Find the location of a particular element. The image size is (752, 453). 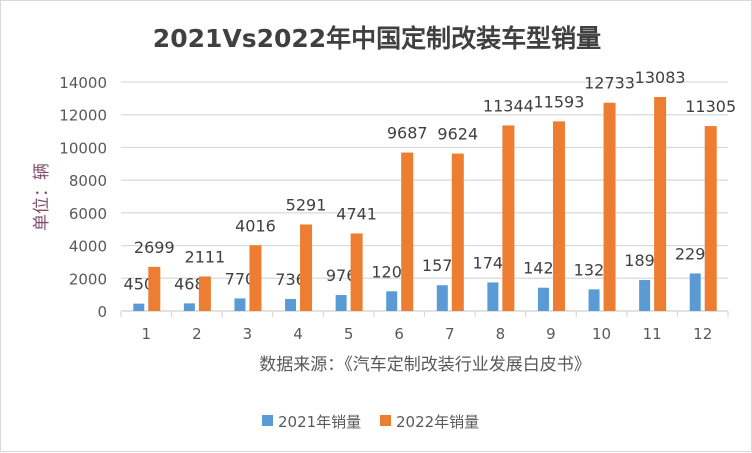

data-label: 11305 is located at coordinates (710, 106).